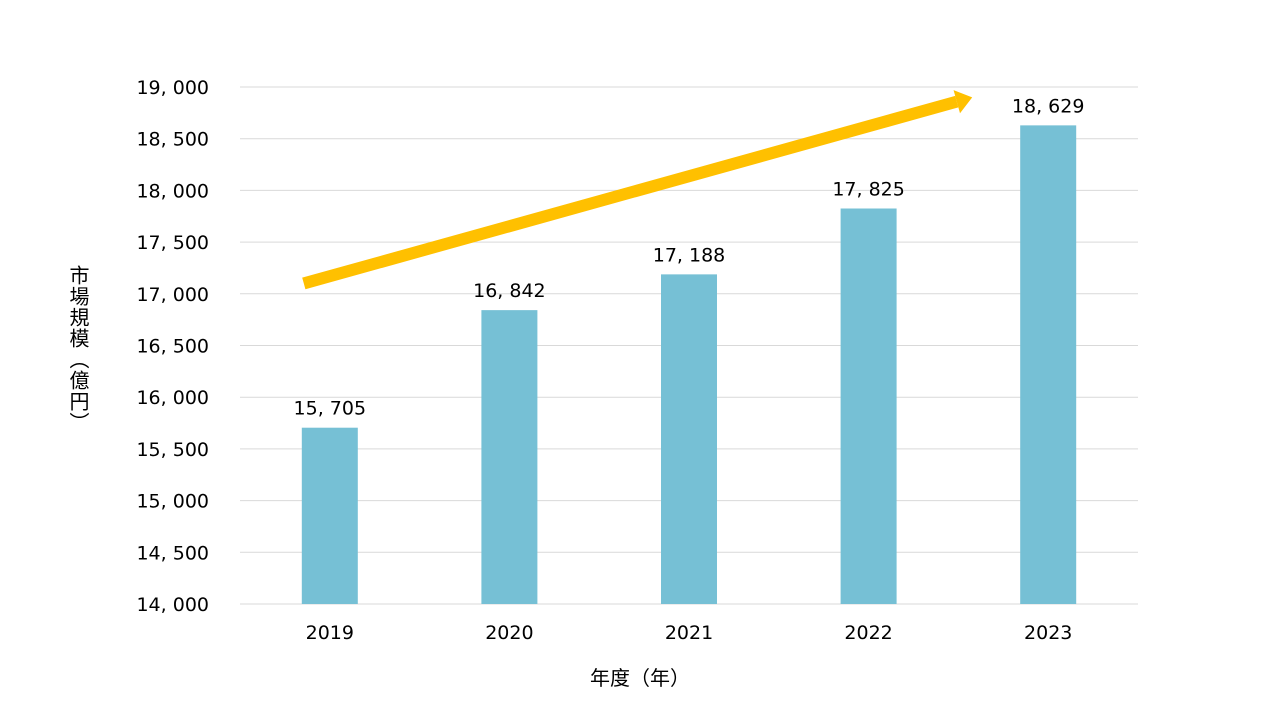 Image resolution: width=1280 pixels, height=720 pixels. What do you see at coordinates (172, 191) in the screenshot?
I see `y-tick-label: 18, 000` at bounding box center [172, 191].